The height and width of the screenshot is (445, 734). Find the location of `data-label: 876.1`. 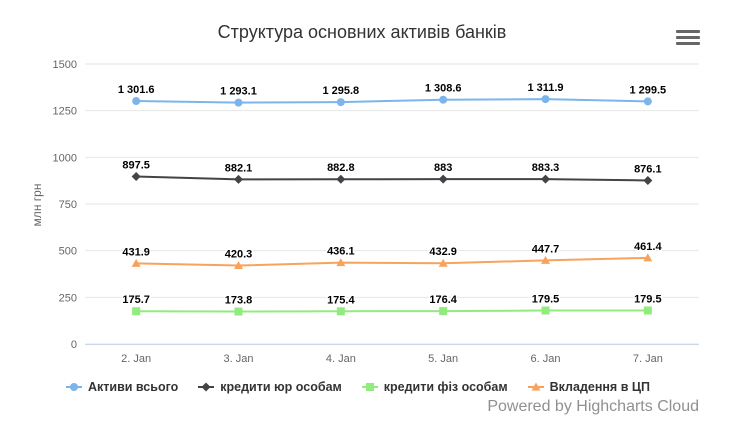

data-label: 876.1 is located at coordinates (648, 169).